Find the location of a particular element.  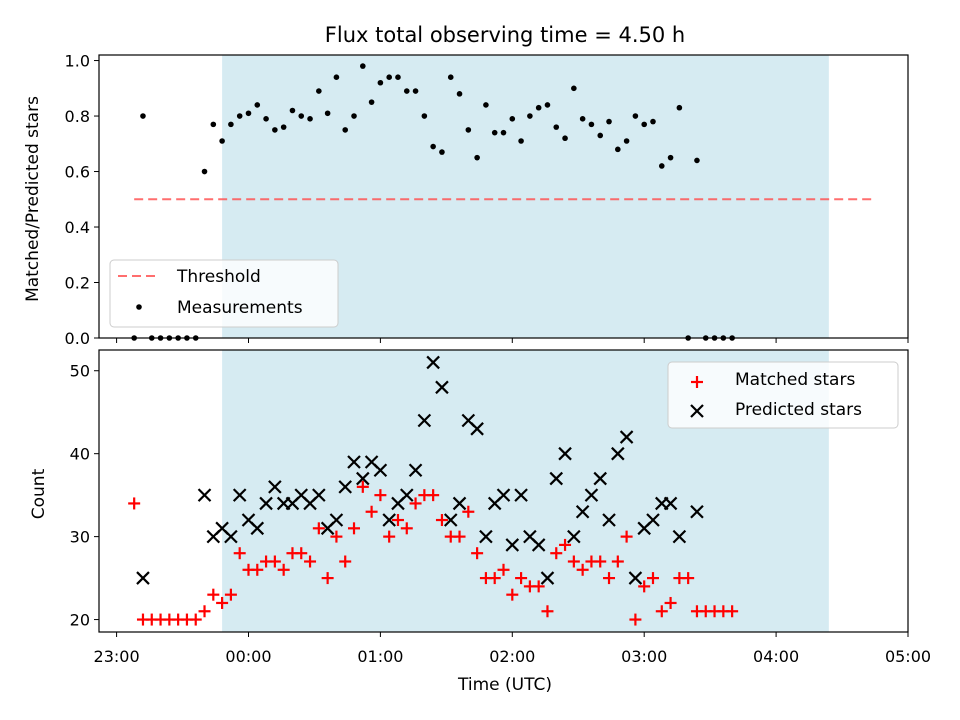

ratio-ytick-label: 0.8 is located at coordinates (77, 116).